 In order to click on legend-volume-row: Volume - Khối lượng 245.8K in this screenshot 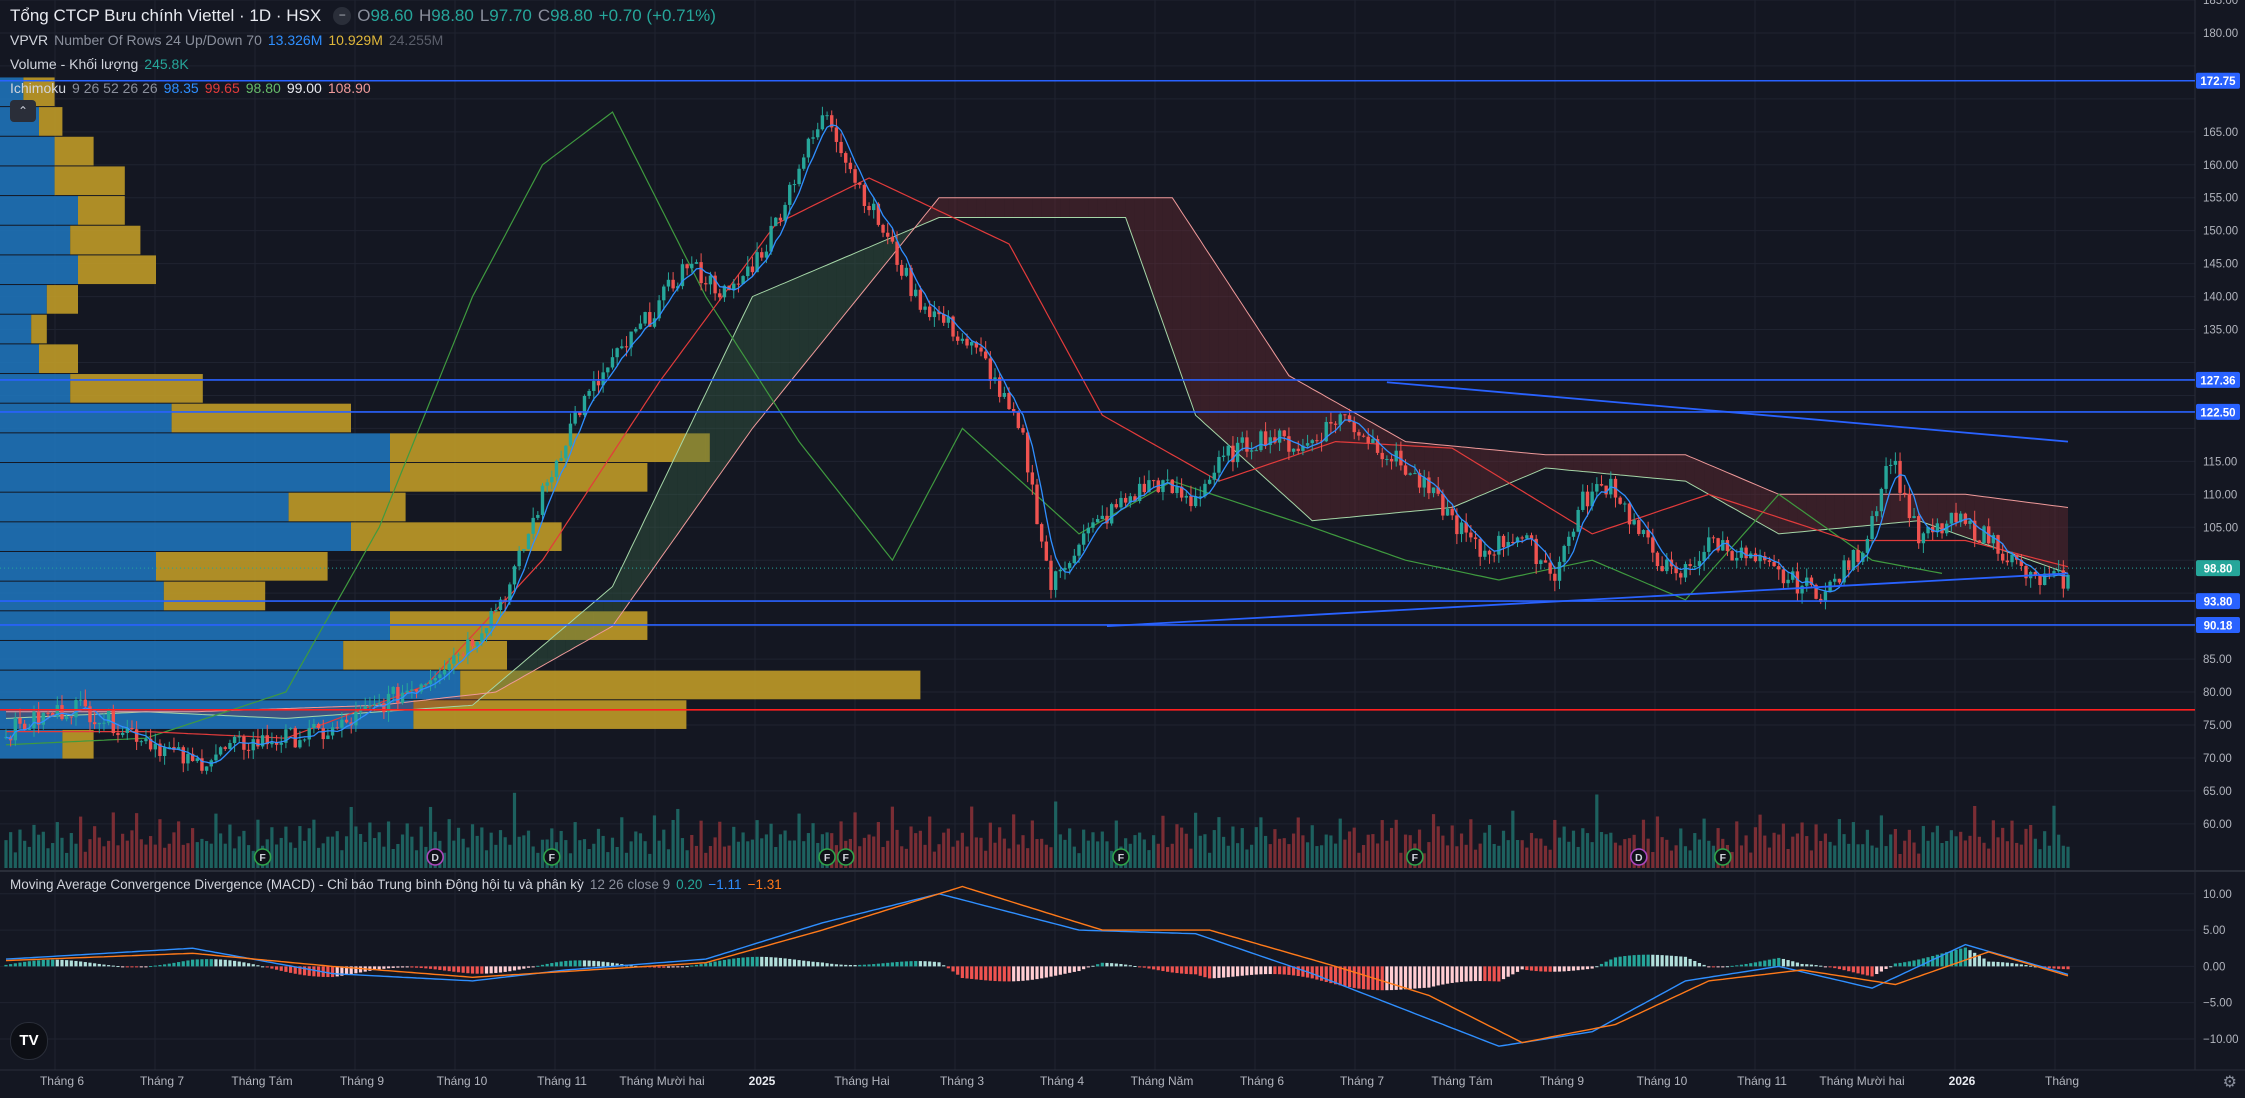, I will do `click(102, 64)`.